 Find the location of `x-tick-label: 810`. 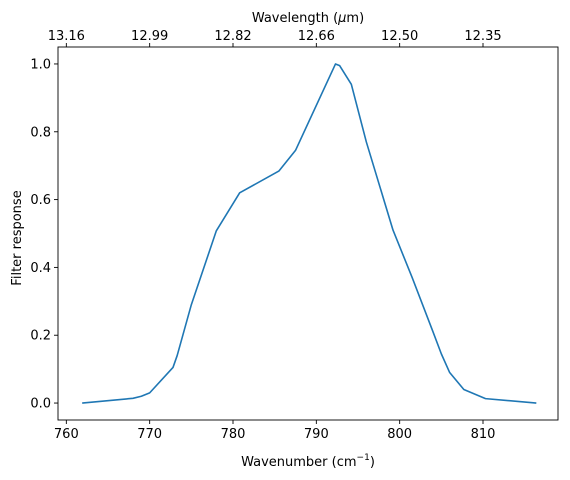

x-tick-label: 810 is located at coordinates (483, 434).